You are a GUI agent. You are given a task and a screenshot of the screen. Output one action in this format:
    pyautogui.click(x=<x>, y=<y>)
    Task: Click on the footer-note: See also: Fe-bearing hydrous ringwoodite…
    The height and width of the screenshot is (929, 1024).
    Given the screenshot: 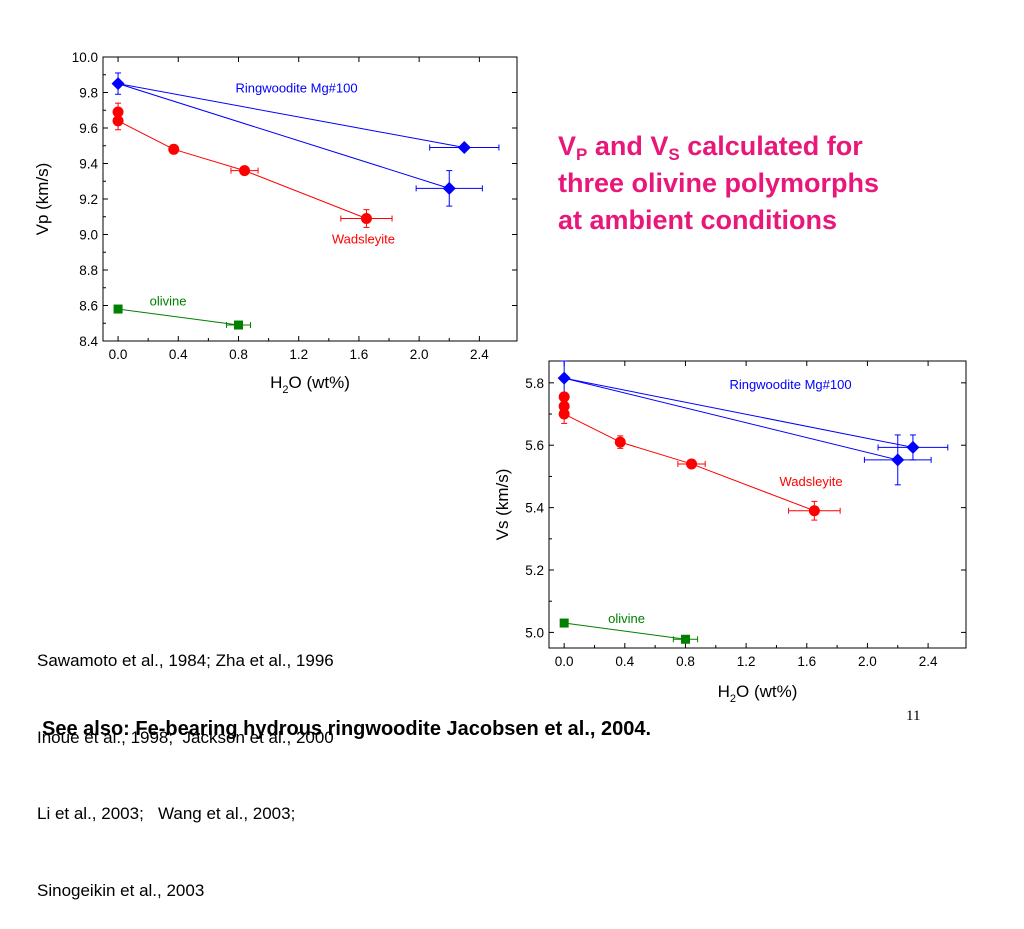 What is the action you would take?
    pyautogui.click(x=347, y=729)
    